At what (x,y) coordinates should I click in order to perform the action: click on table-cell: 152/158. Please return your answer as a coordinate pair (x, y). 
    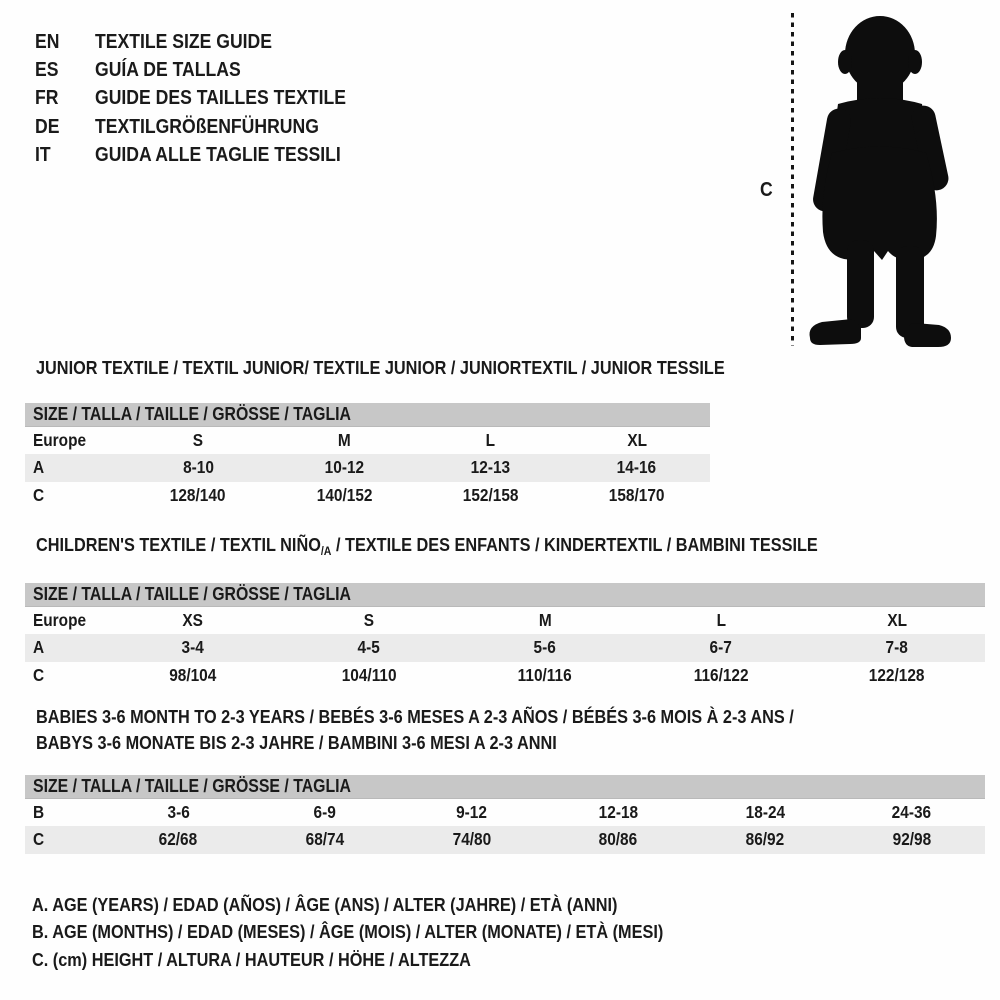
    Looking at the image, I should click on (490, 494).